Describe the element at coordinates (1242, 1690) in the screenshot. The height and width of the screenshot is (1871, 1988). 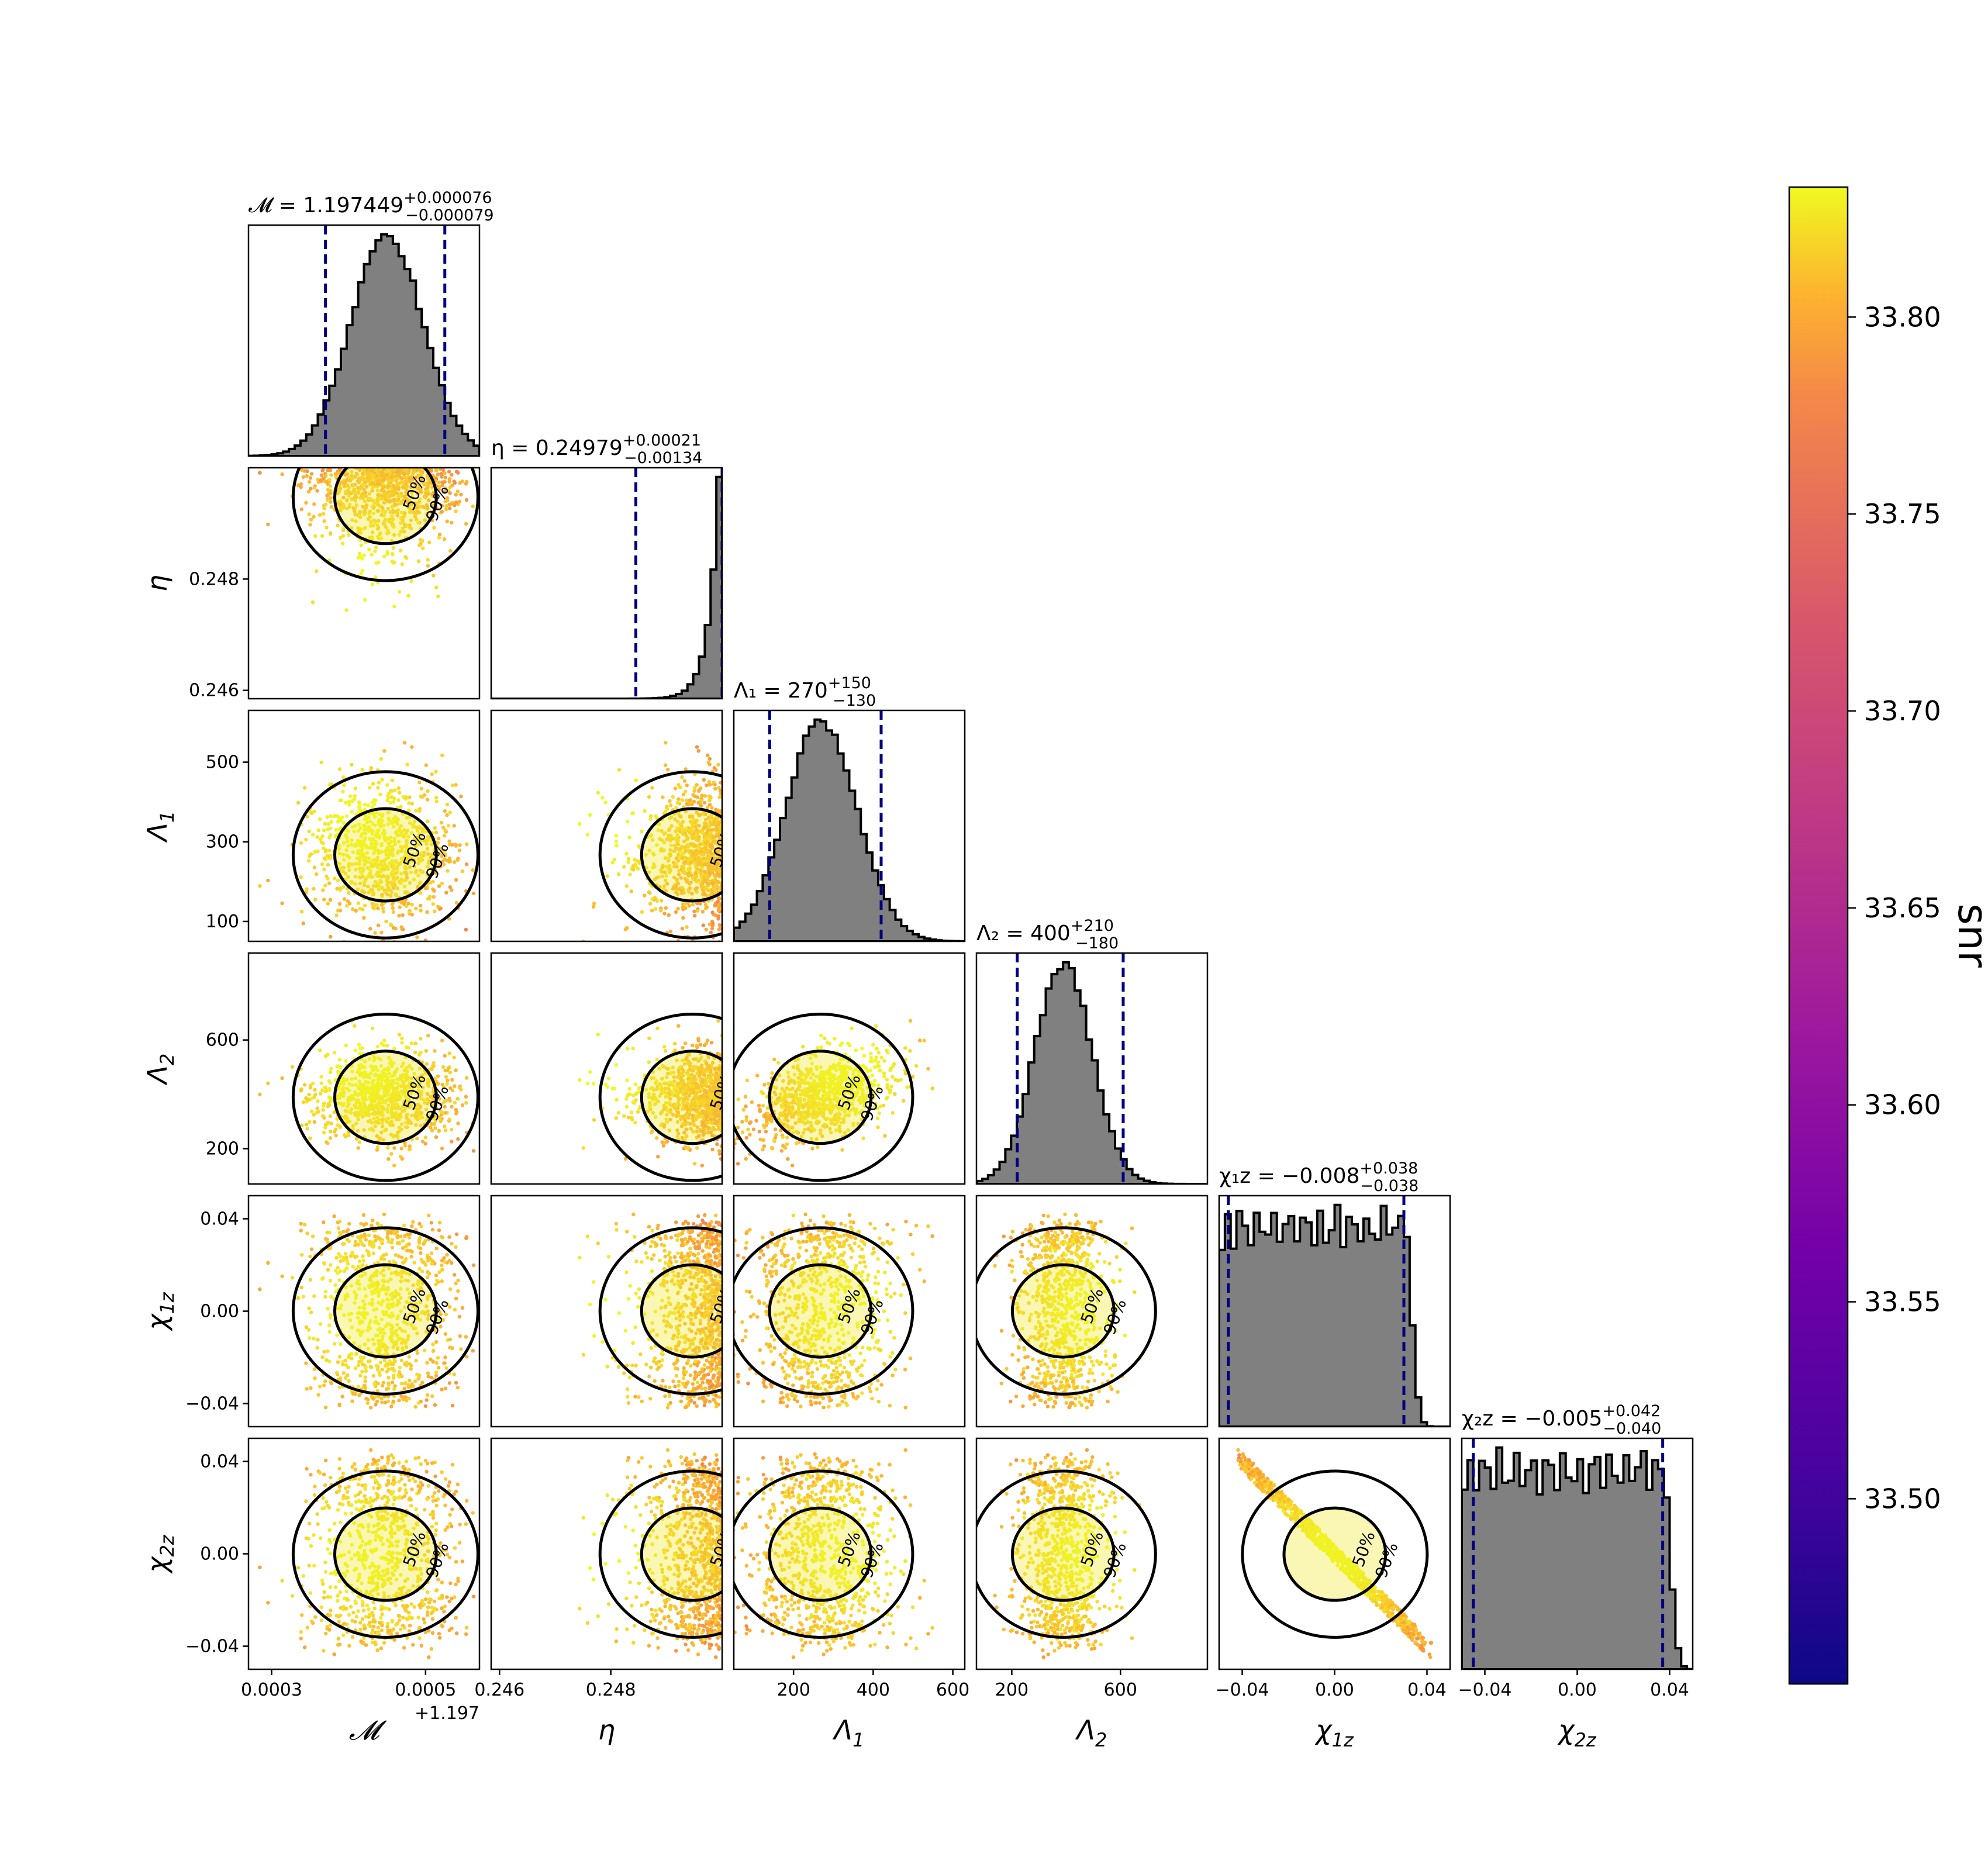
I see `xtick-label-chi1z: −0.04` at that location.